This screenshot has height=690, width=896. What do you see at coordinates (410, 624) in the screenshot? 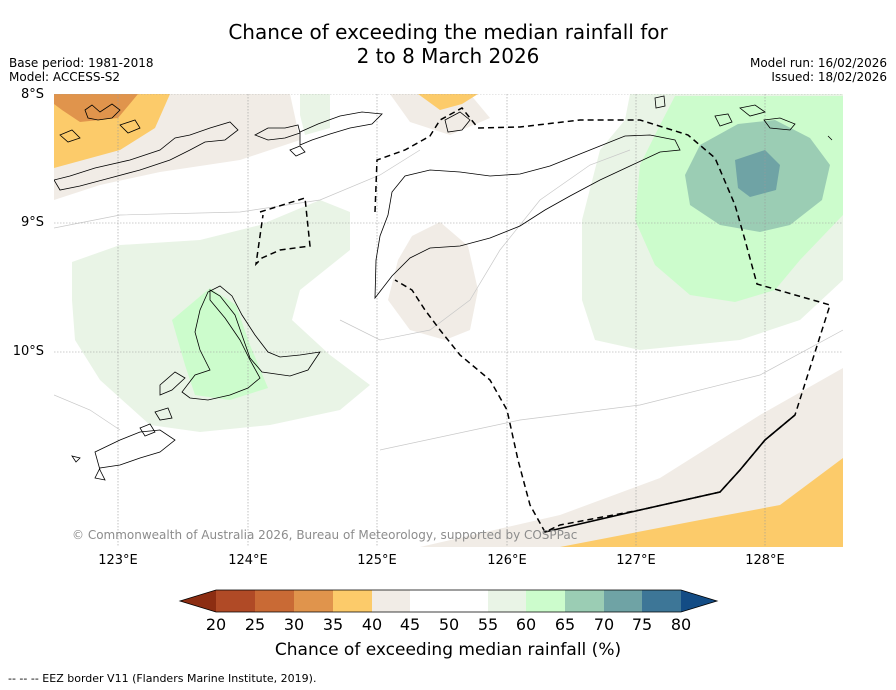
I see `colorbar-tick-45: 45` at bounding box center [410, 624].